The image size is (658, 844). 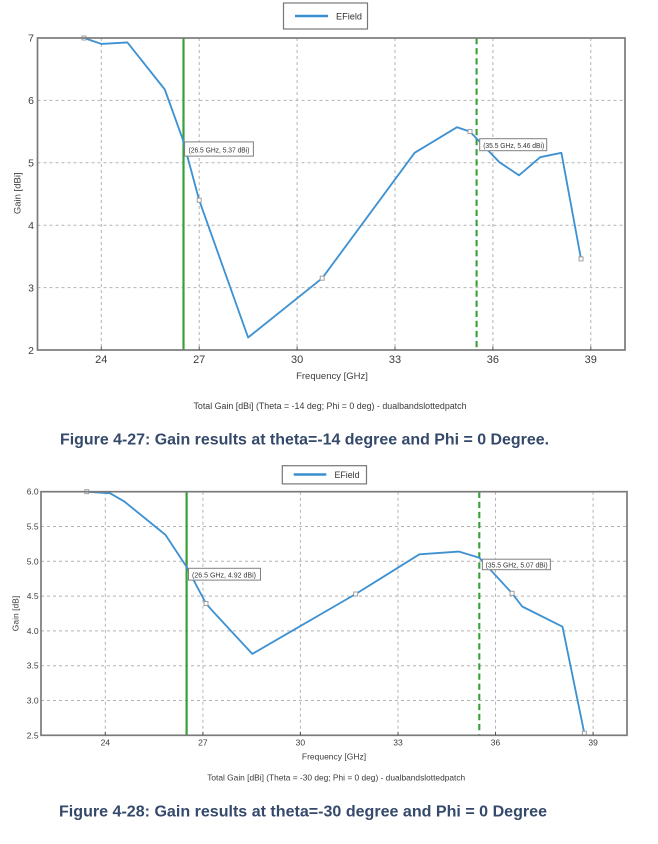 What do you see at coordinates (17, 193) in the screenshot?
I see `svg-text: Gain [dBi]` at bounding box center [17, 193].